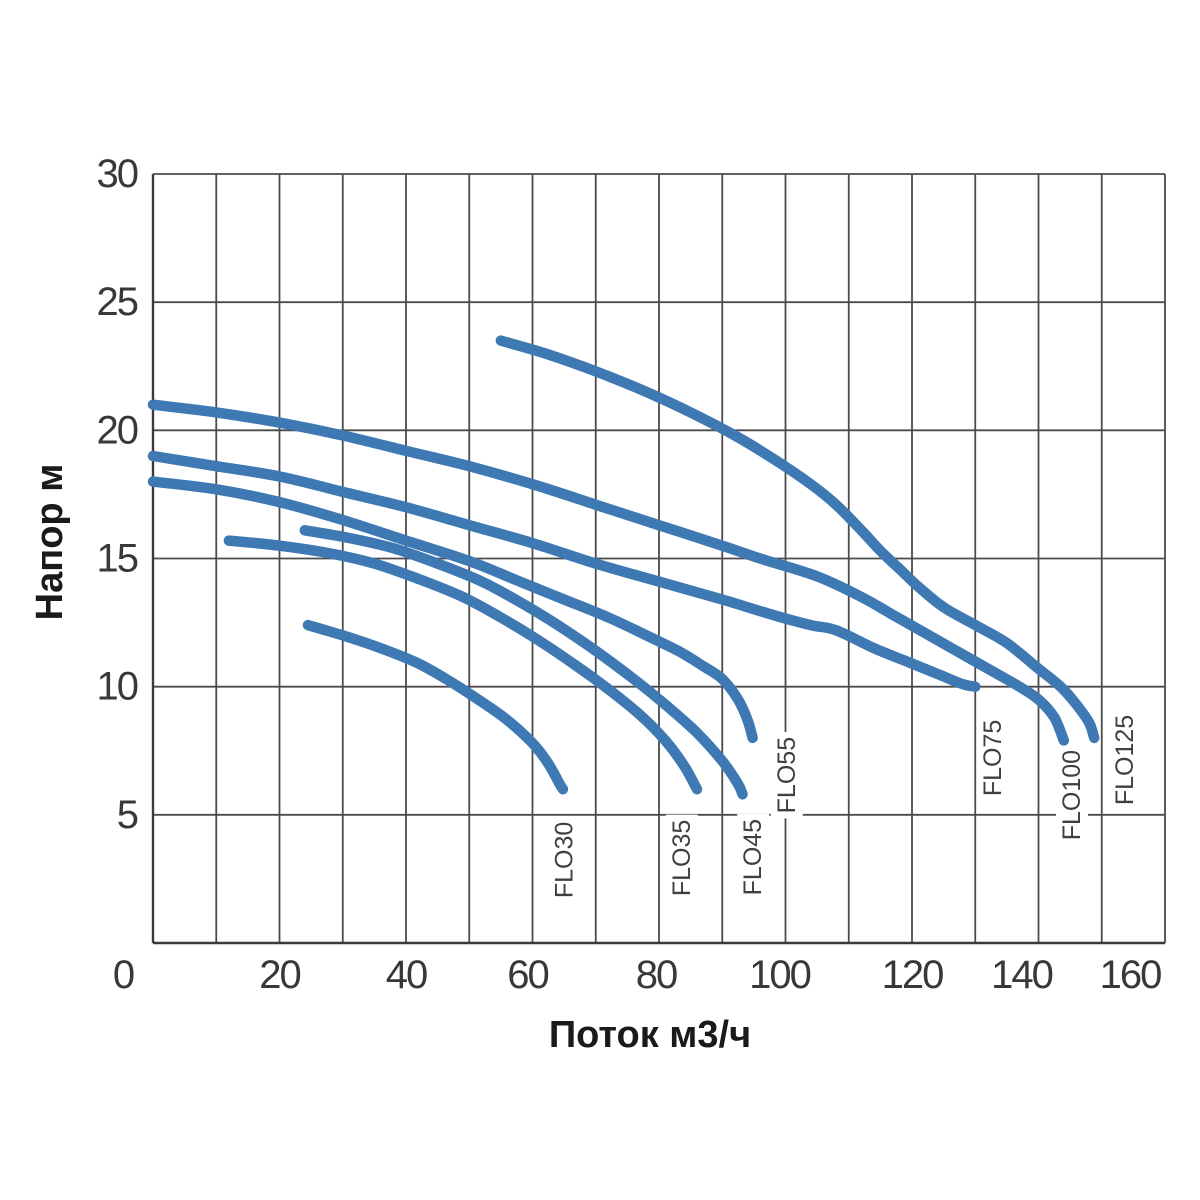 This screenshot has height=1200, width=1200. I want to click on x-tick-label-120: 120, so click(912, 975).